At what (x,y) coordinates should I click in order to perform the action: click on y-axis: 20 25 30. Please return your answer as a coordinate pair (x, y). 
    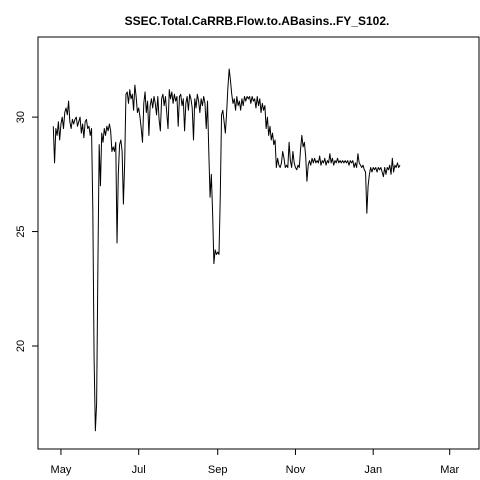
    Looking at the image, I should click on (26, 231).